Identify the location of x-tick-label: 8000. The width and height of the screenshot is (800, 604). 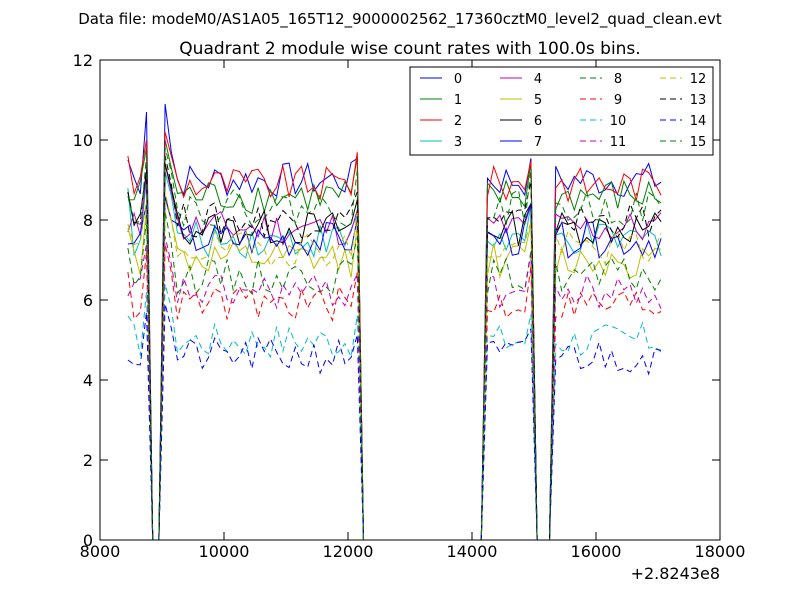
(100, 551).